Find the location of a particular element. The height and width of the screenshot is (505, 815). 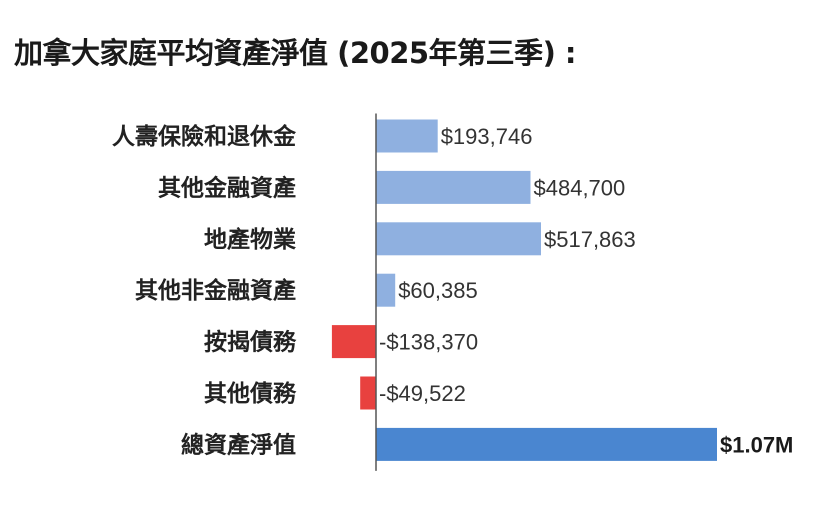

category-label: 其他非金融資產 is located at coordinates (215, 290).